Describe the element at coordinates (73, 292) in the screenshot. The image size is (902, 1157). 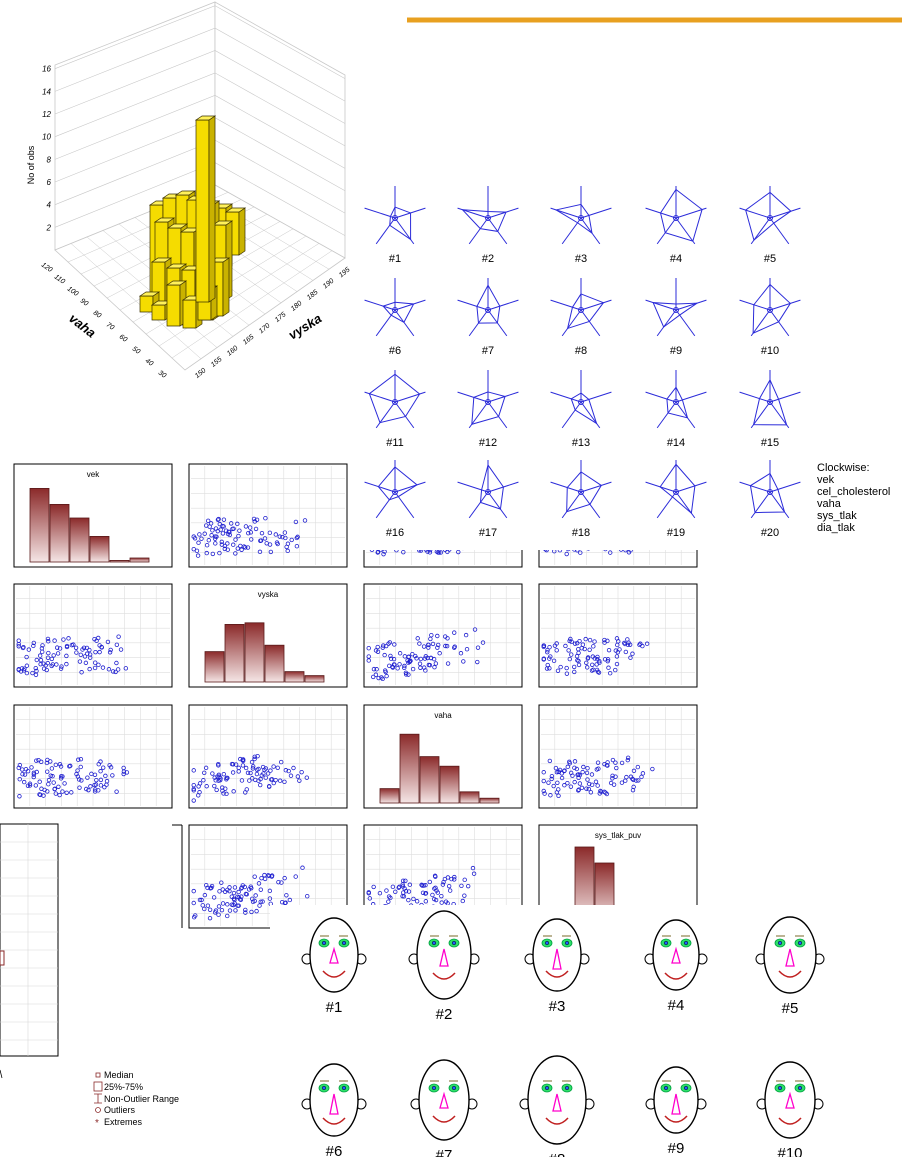
I see `bar3d-vaha-tick: 100` at that location.